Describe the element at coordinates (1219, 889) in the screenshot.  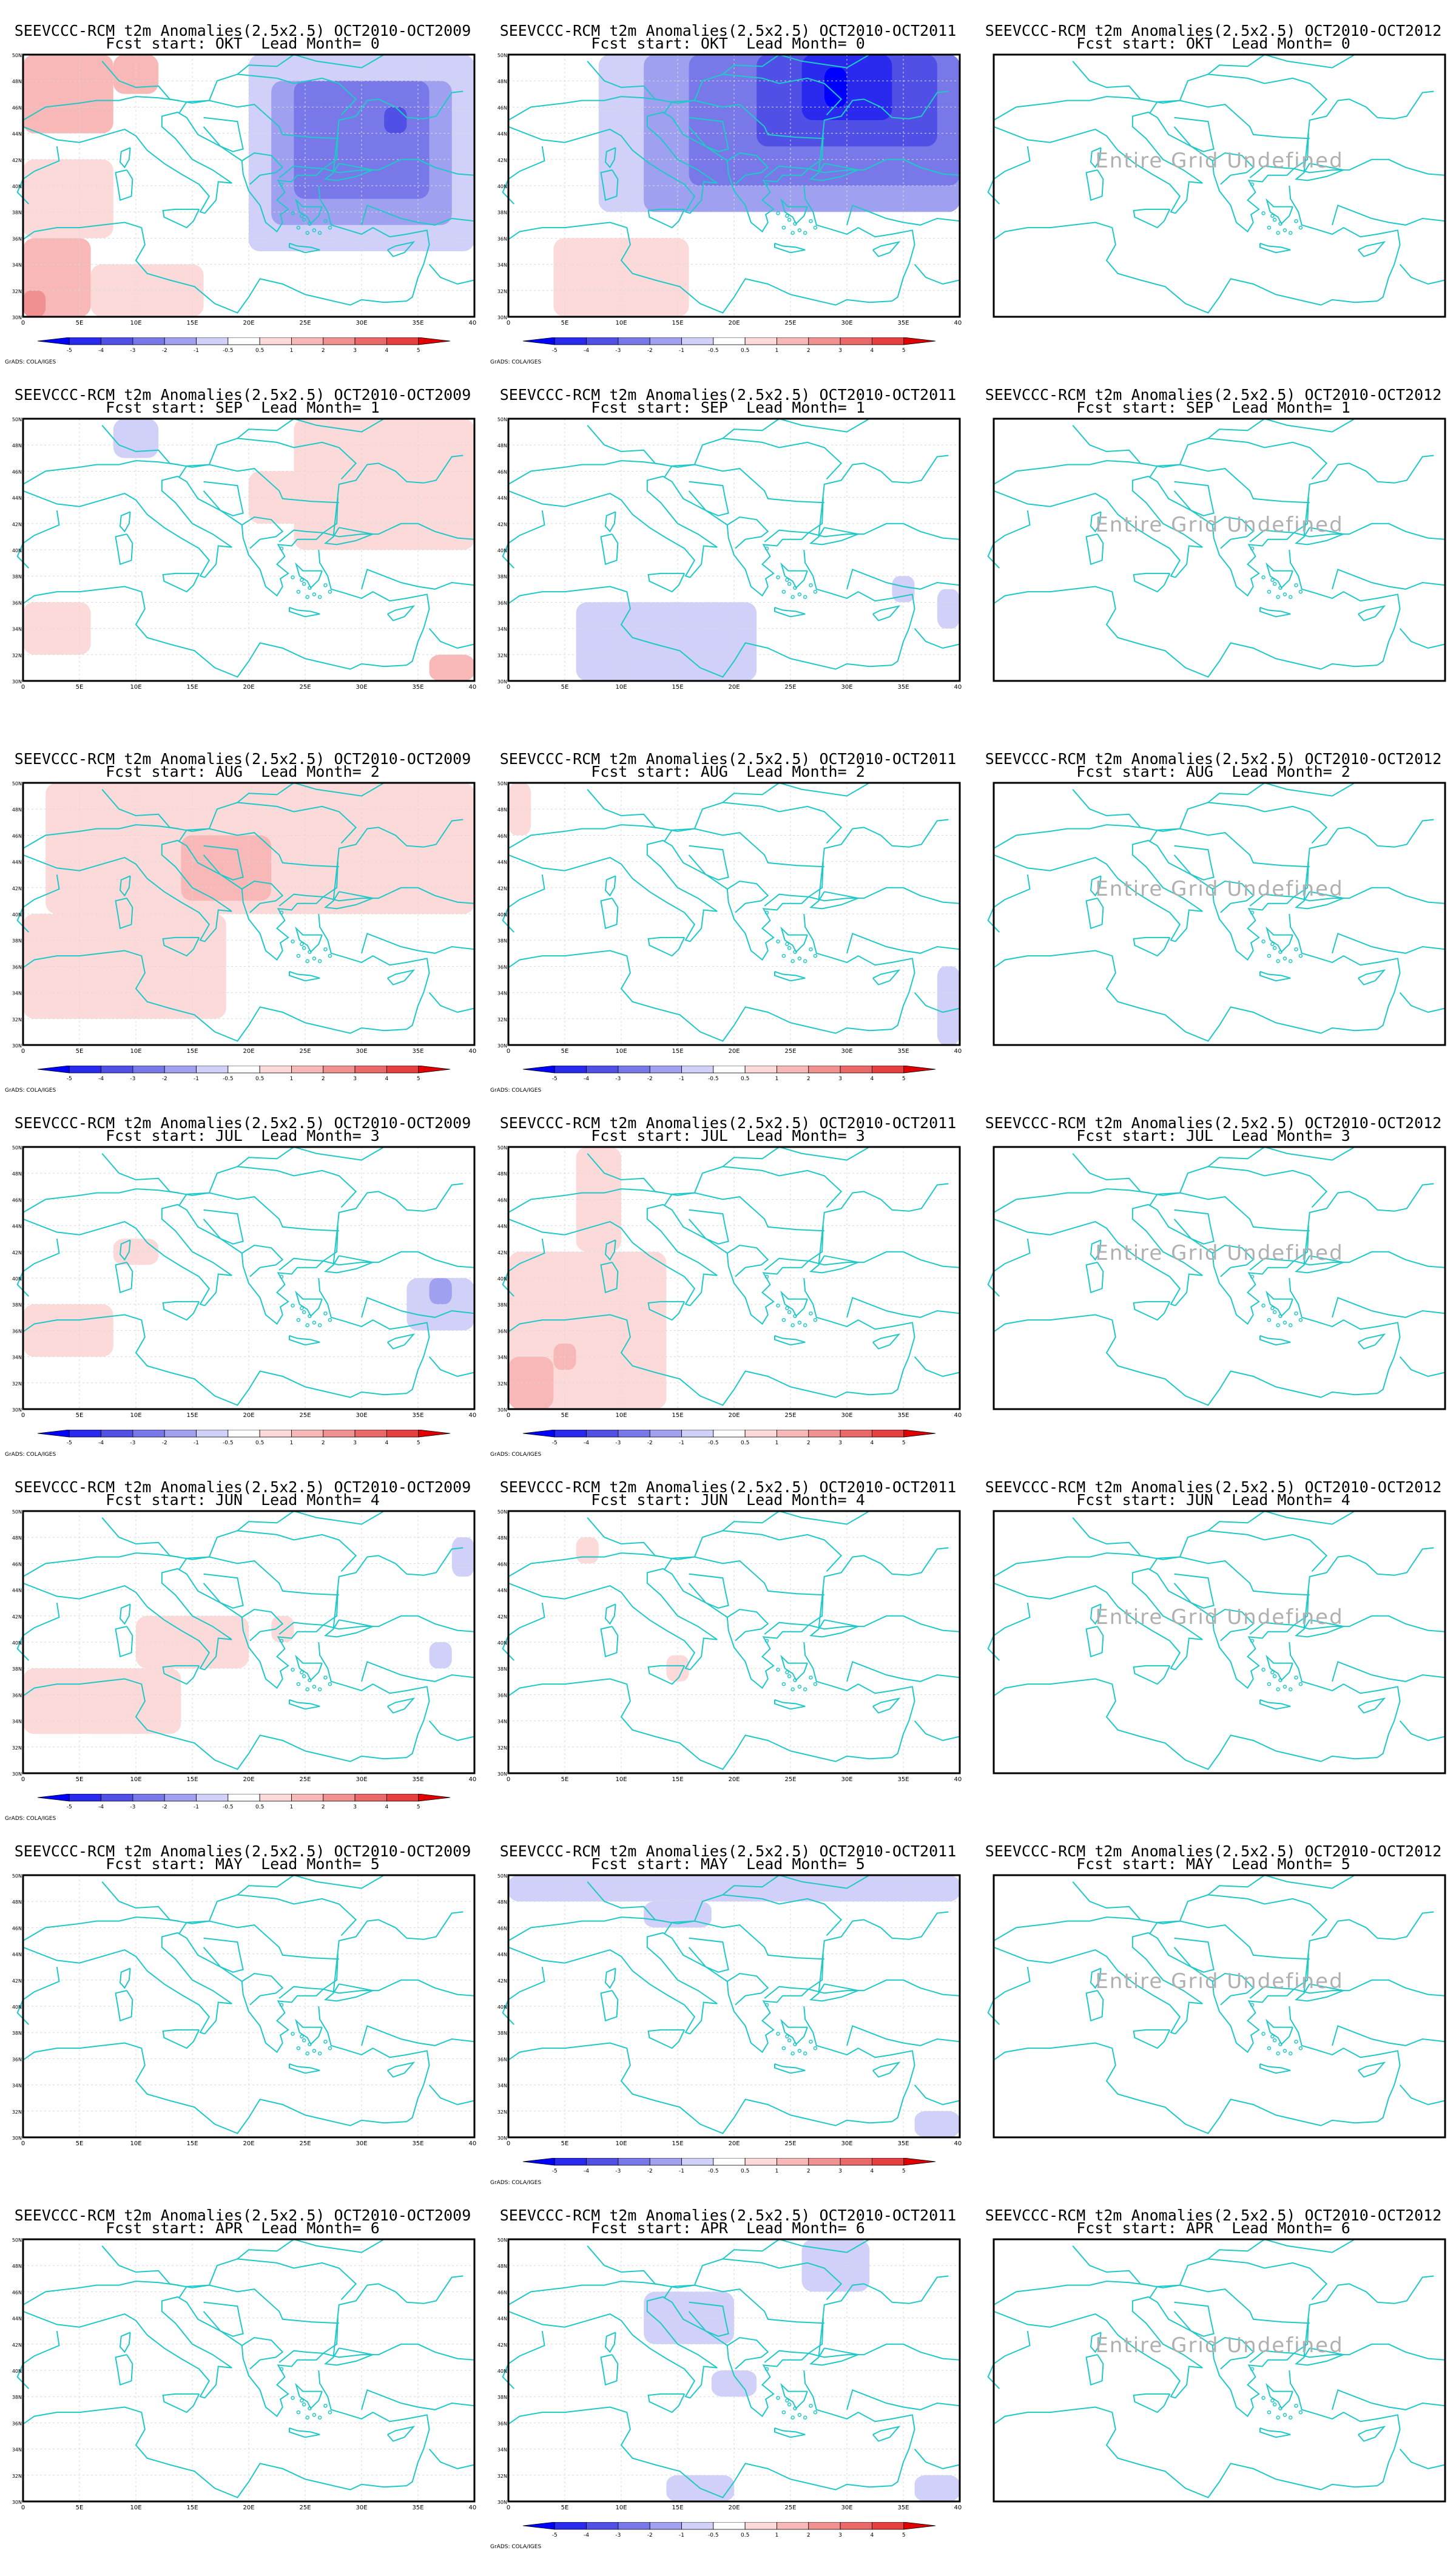
I see `undefined-grid-label: Entire Grid Undefined` at that location.